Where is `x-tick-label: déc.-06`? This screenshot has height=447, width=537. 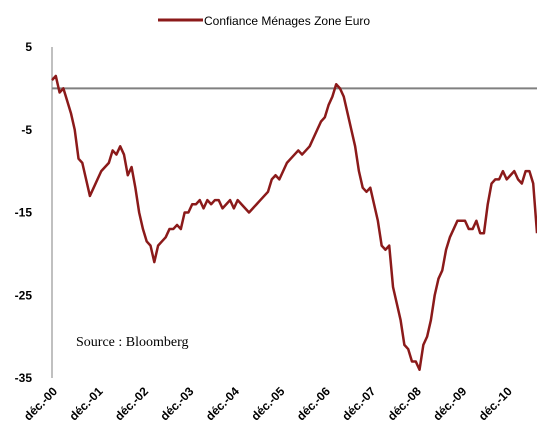 x-tick-label: déc.-06 is located at coordinates (313, 403).